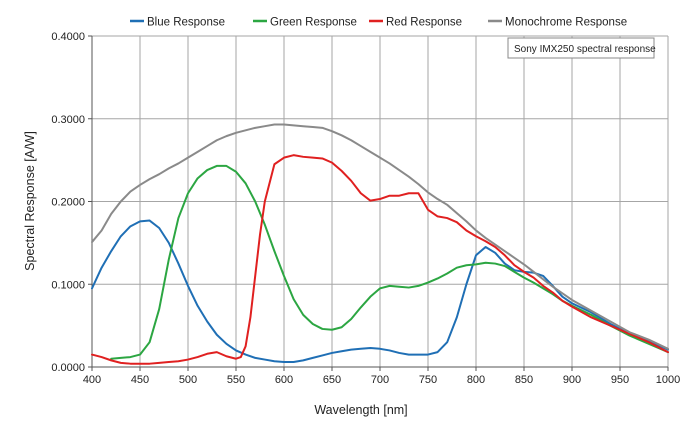 The height and width of the screenshot is (428, 690). What do you see at coordinates (572, 380) in the screenshot?
I see `x-tick-label: 900` at bounding box center [572, 380].